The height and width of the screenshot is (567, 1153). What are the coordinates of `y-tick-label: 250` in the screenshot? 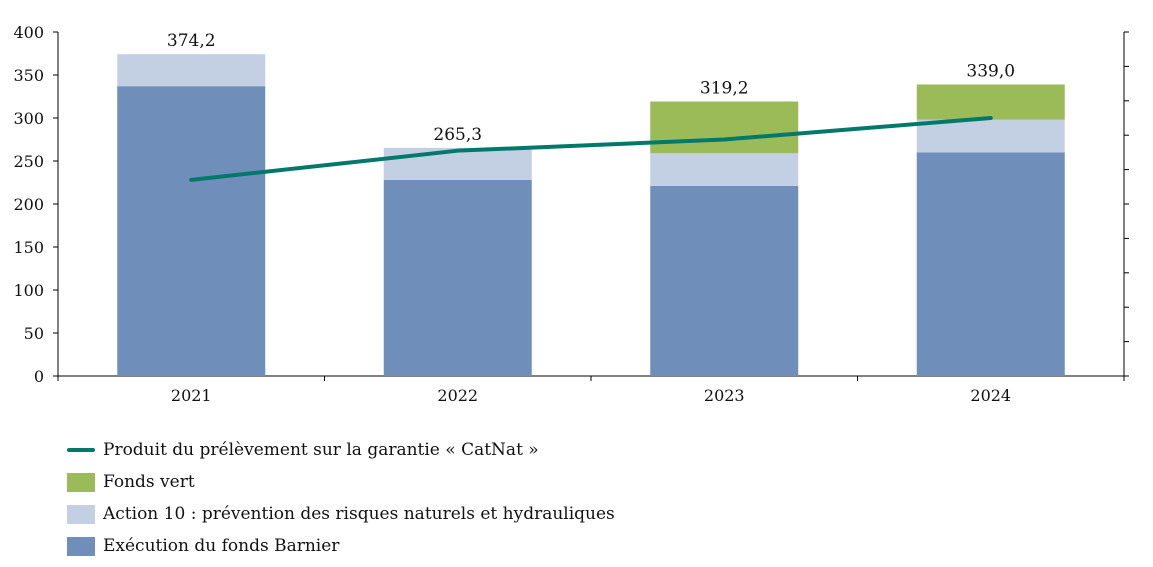 It's located at (28, 161).